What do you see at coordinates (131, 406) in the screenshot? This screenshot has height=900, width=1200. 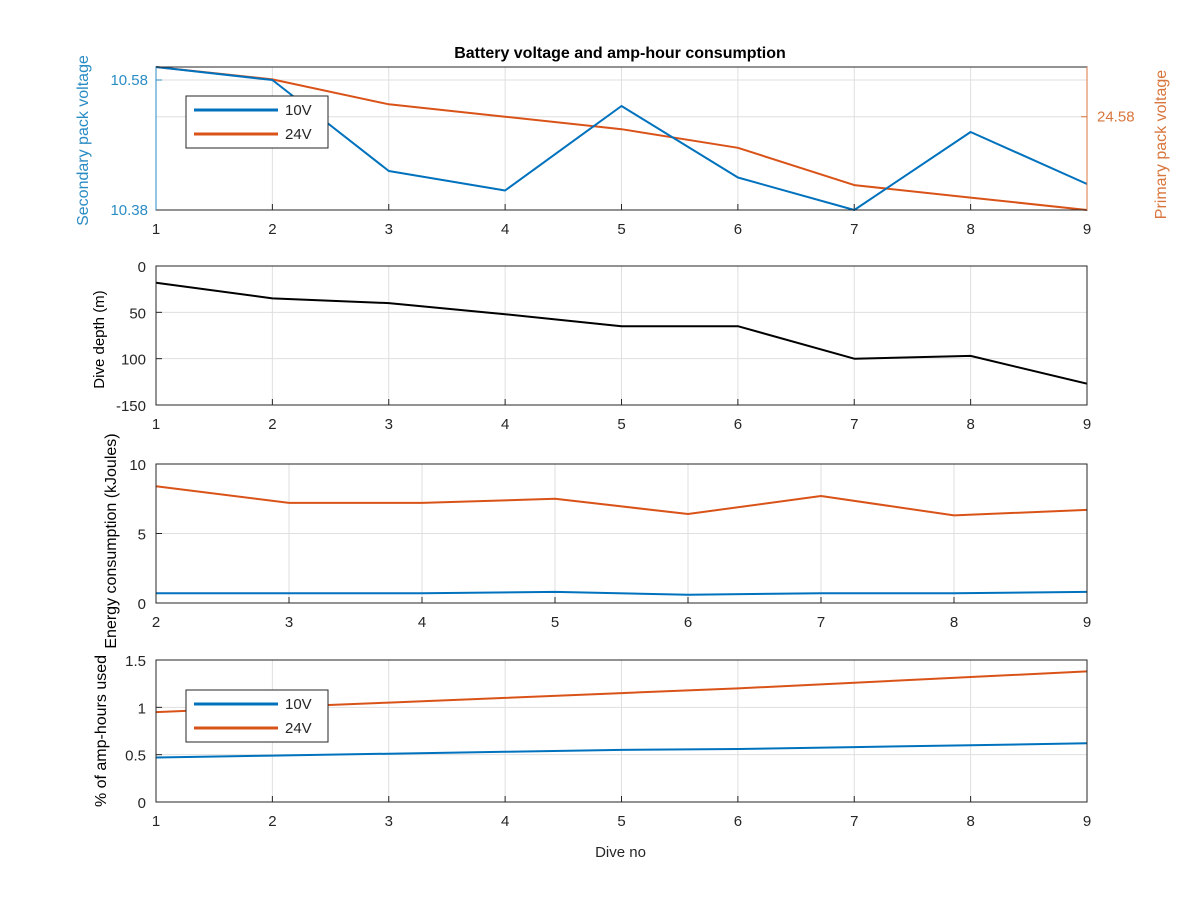 I see `y-tick-label: -150` at bounding box center [131, 406].